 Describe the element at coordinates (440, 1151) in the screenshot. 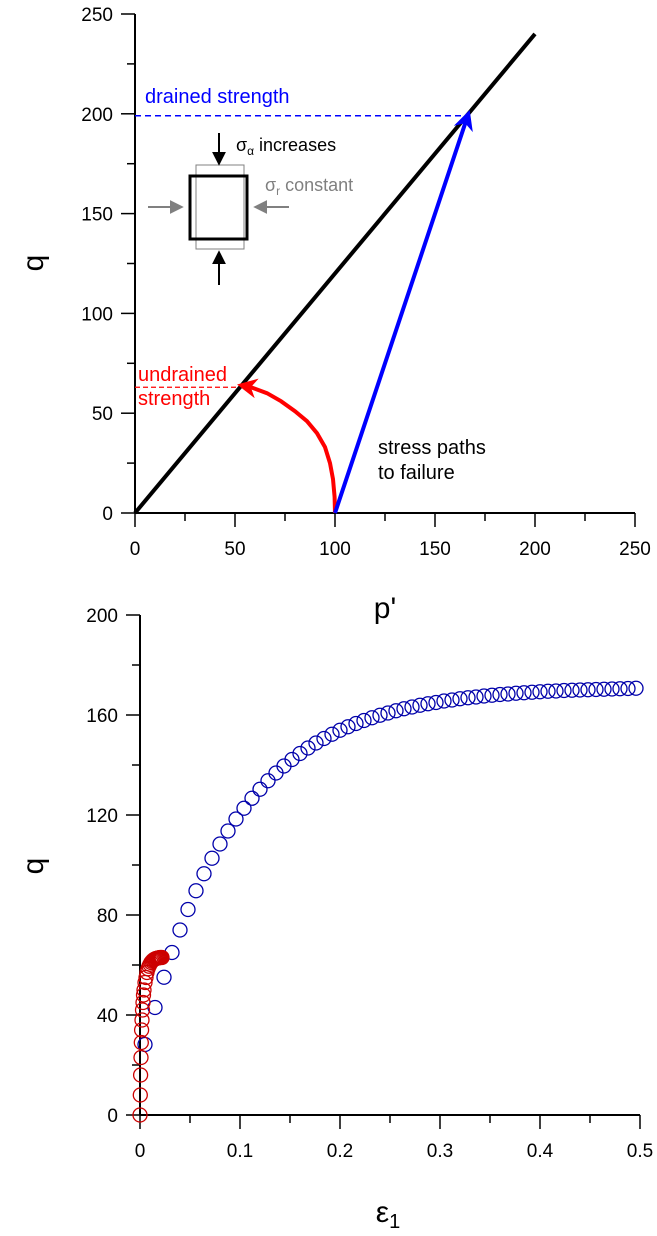

I see `bottom-x-tick-label: 0.3` at that location.